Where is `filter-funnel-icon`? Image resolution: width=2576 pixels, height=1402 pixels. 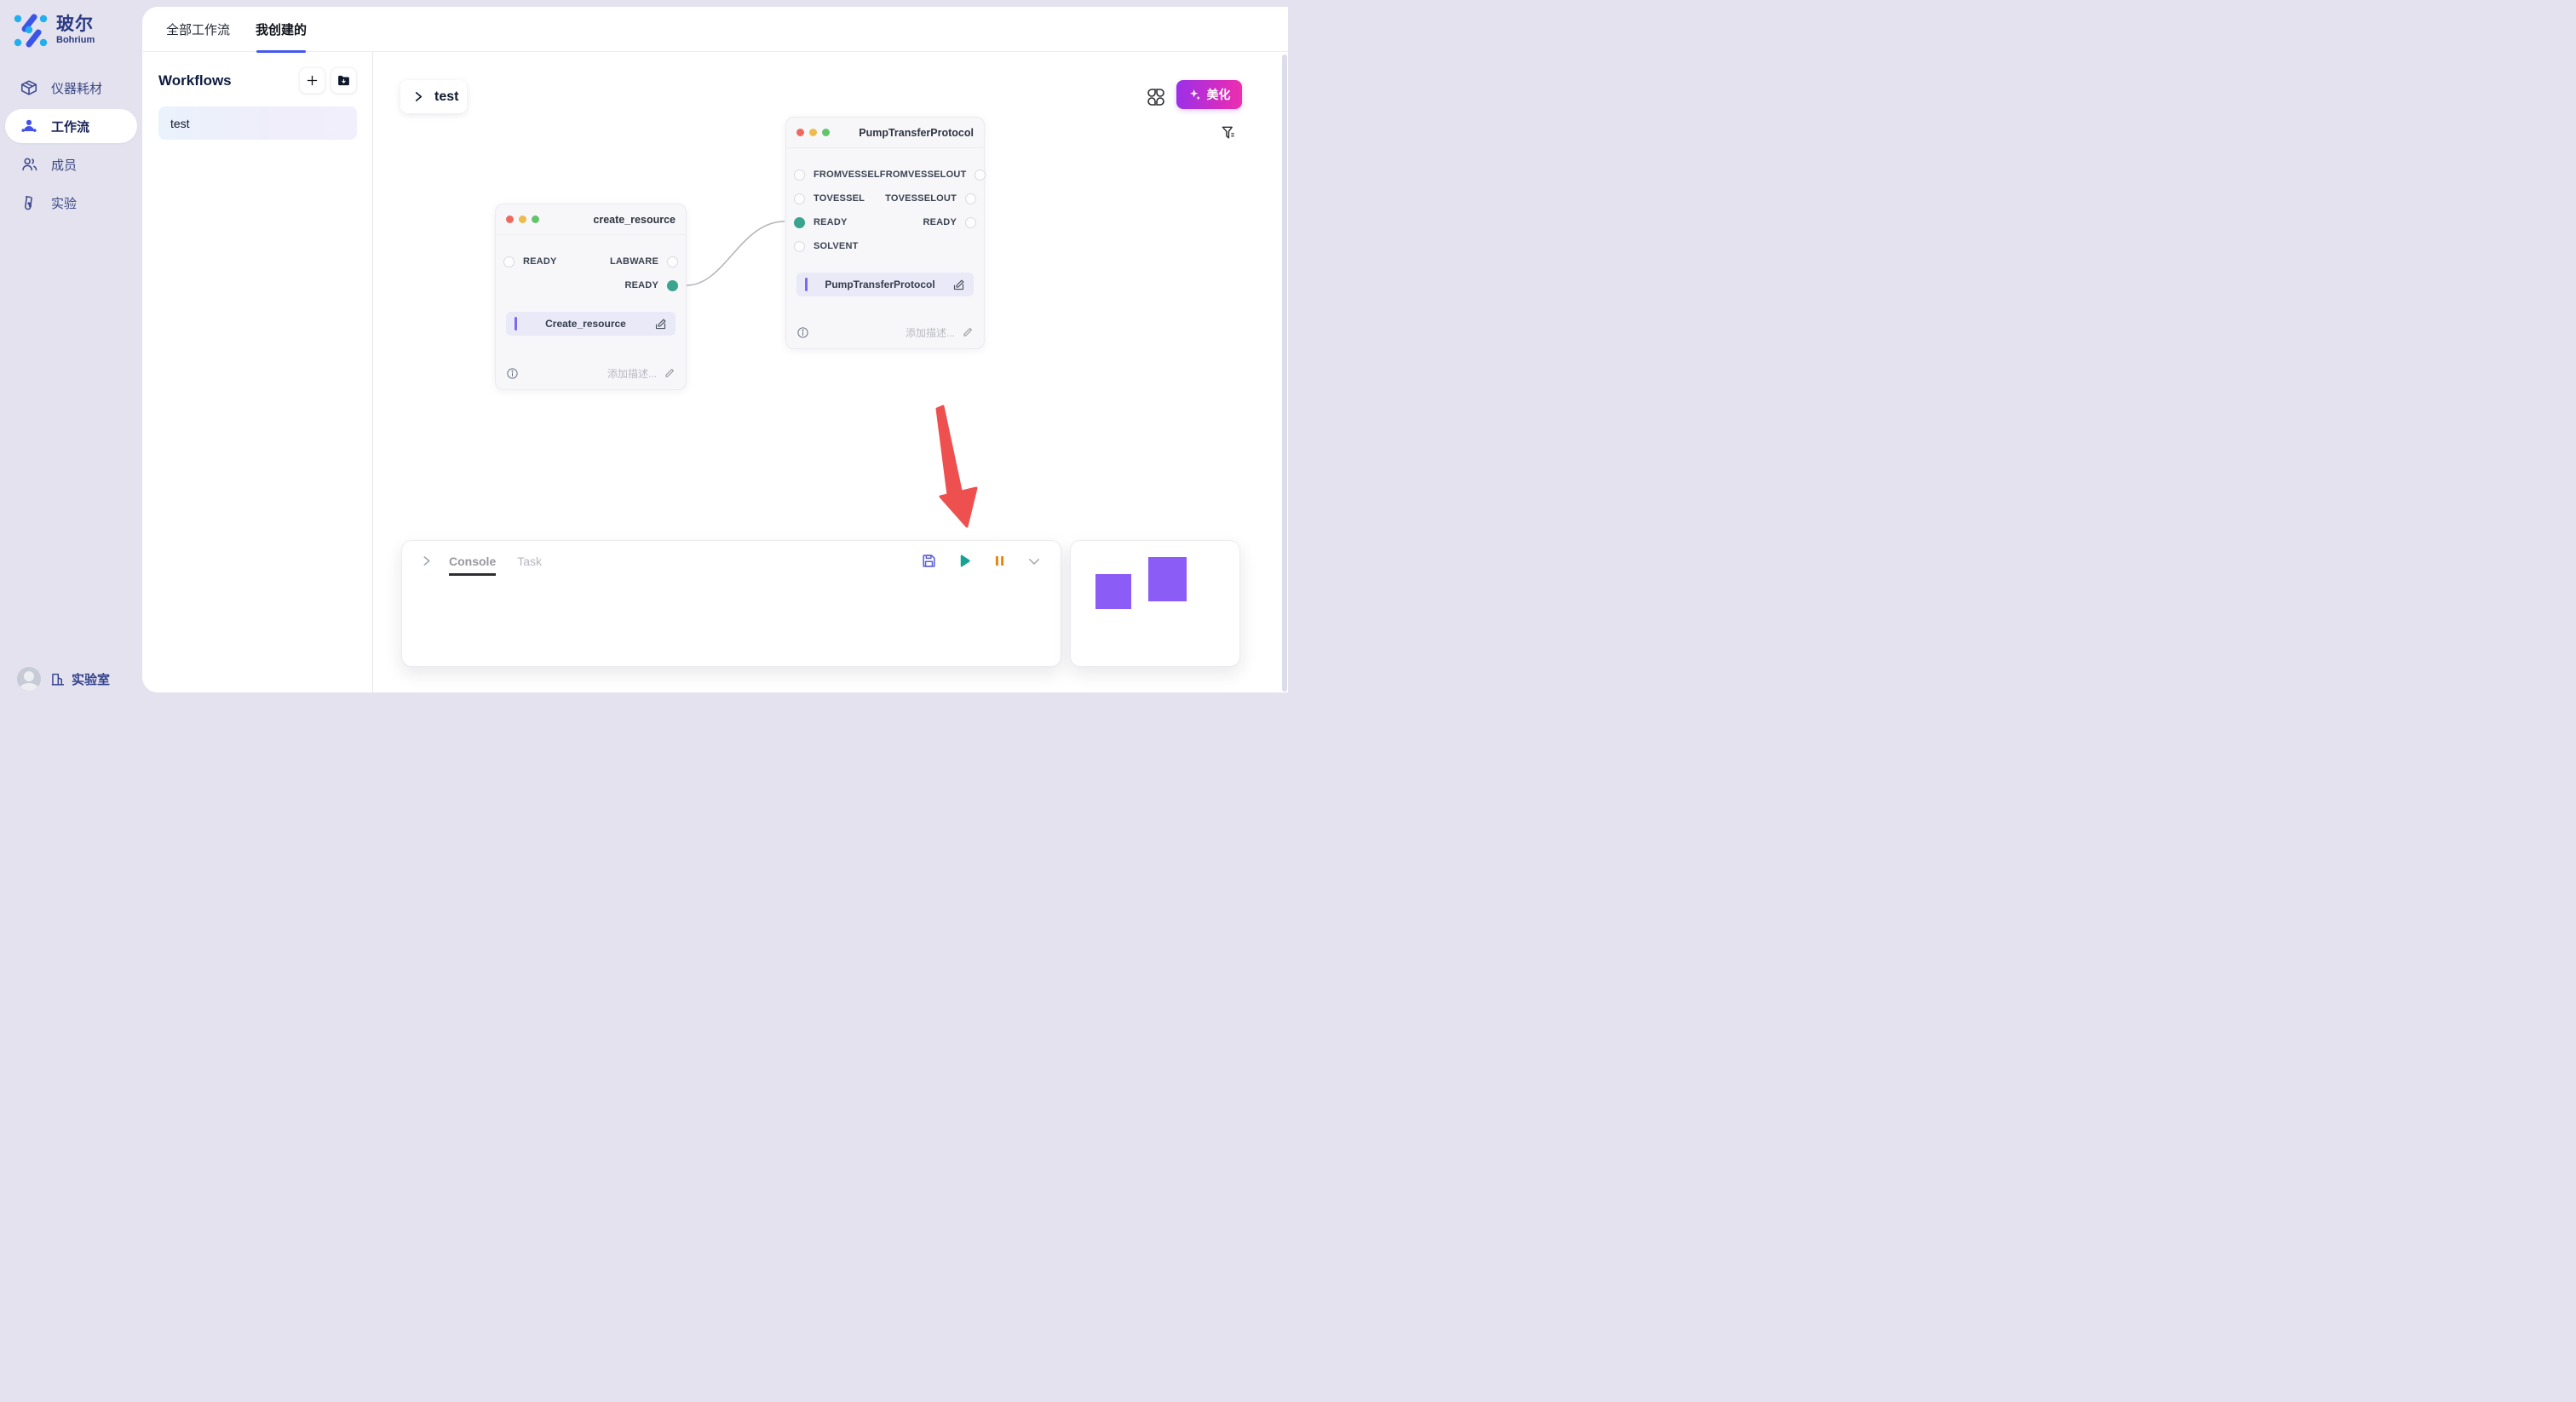 filter-funnel-icon is located at coordinates (1228, 132).